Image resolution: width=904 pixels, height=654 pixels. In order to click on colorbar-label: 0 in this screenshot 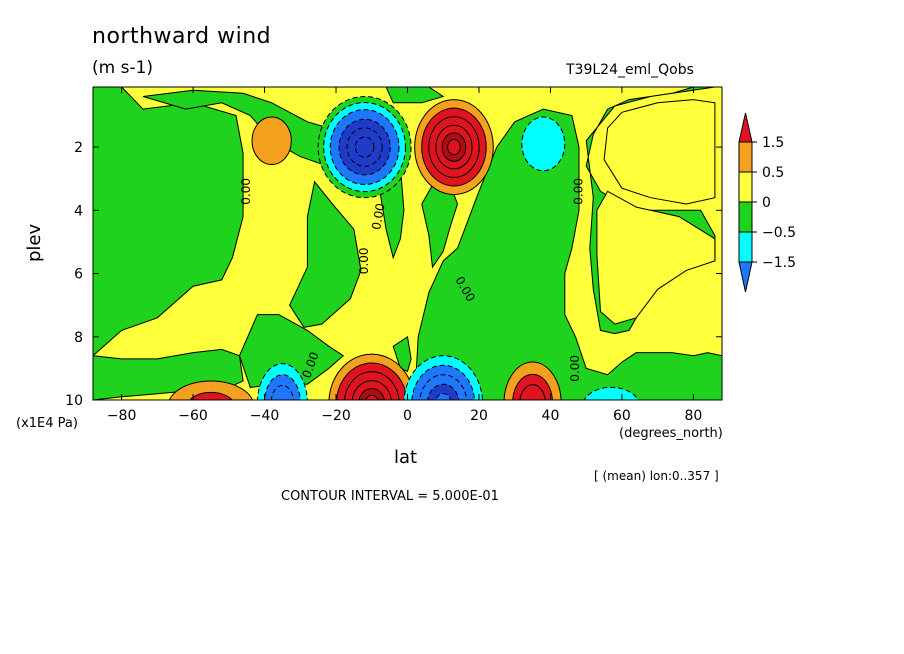, I will do `click(766, 203)`.